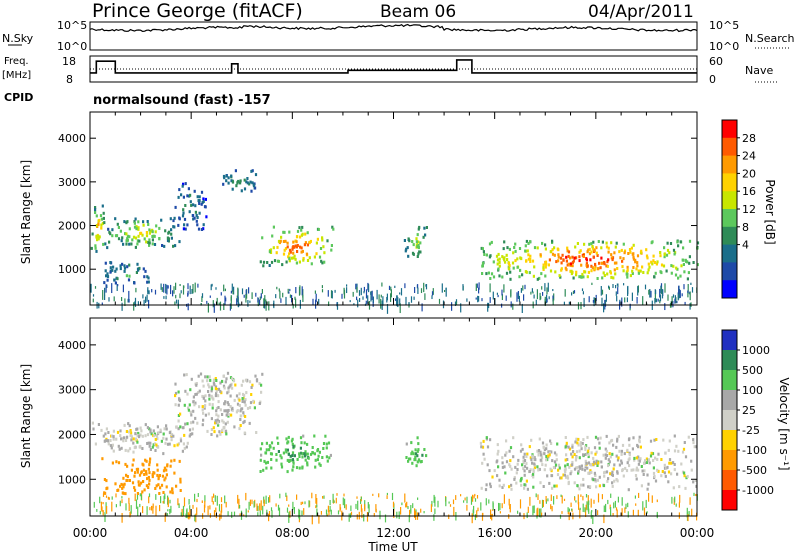  Describe the element at coordinates (69, 79) in the screenshot. I see `freq-tick-bottom: 8` at that location.